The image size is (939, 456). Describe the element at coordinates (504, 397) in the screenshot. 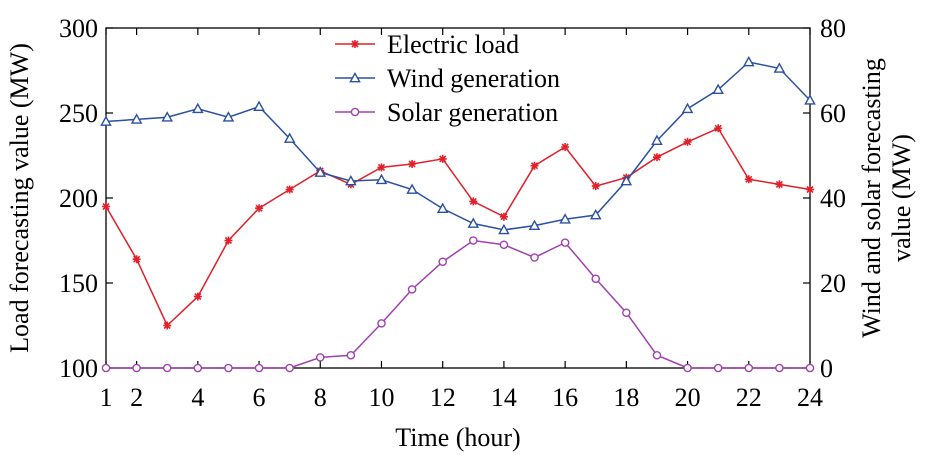

I see `x-tick-label: 14` at that location.